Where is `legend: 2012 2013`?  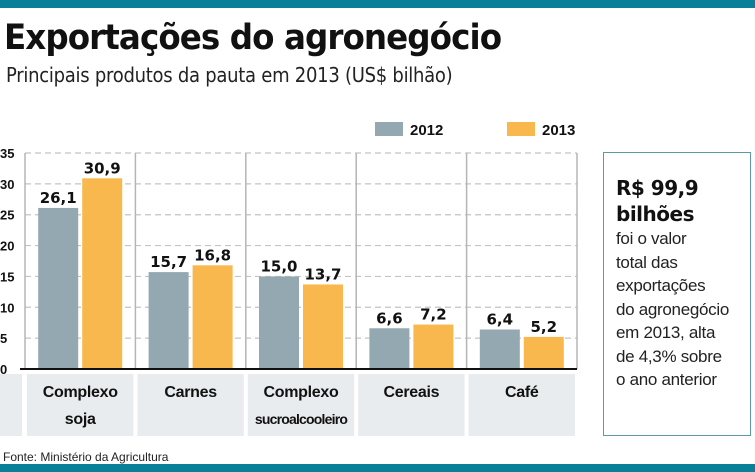 legend: 2012 2013 is located at coordinates (475, 130).